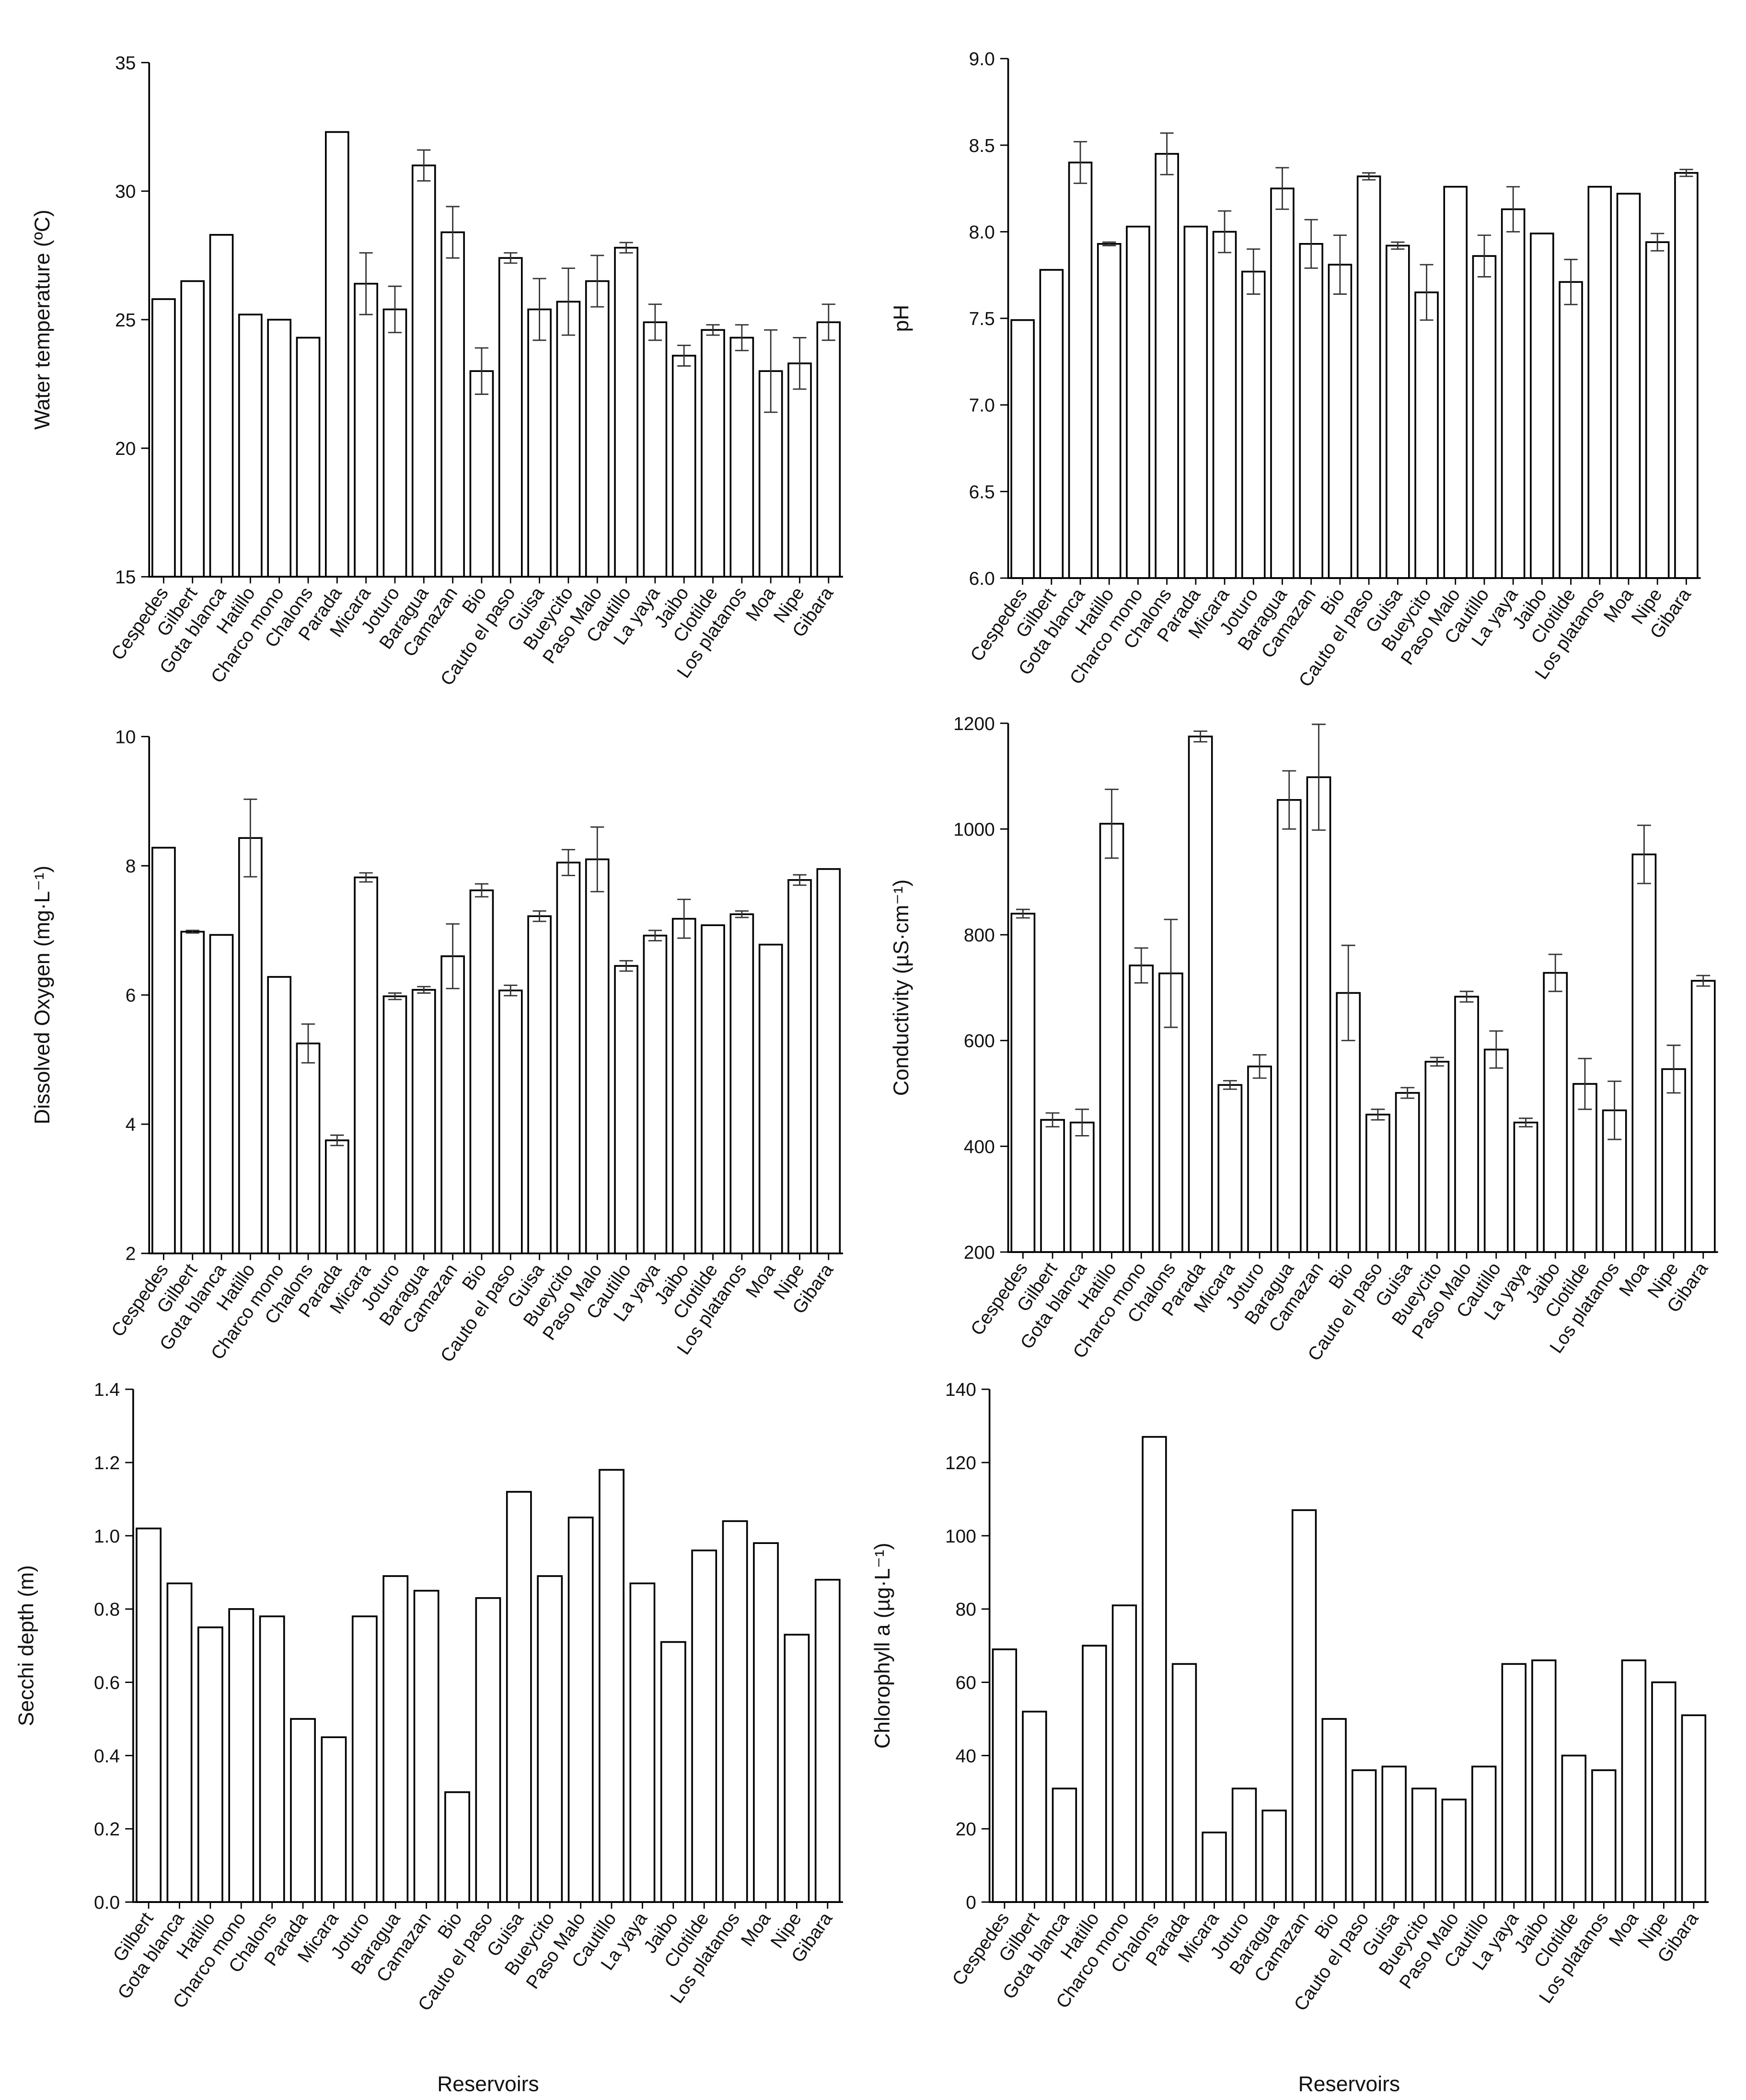  I want to click on y-tick-label: 200, so click(980, 1252).